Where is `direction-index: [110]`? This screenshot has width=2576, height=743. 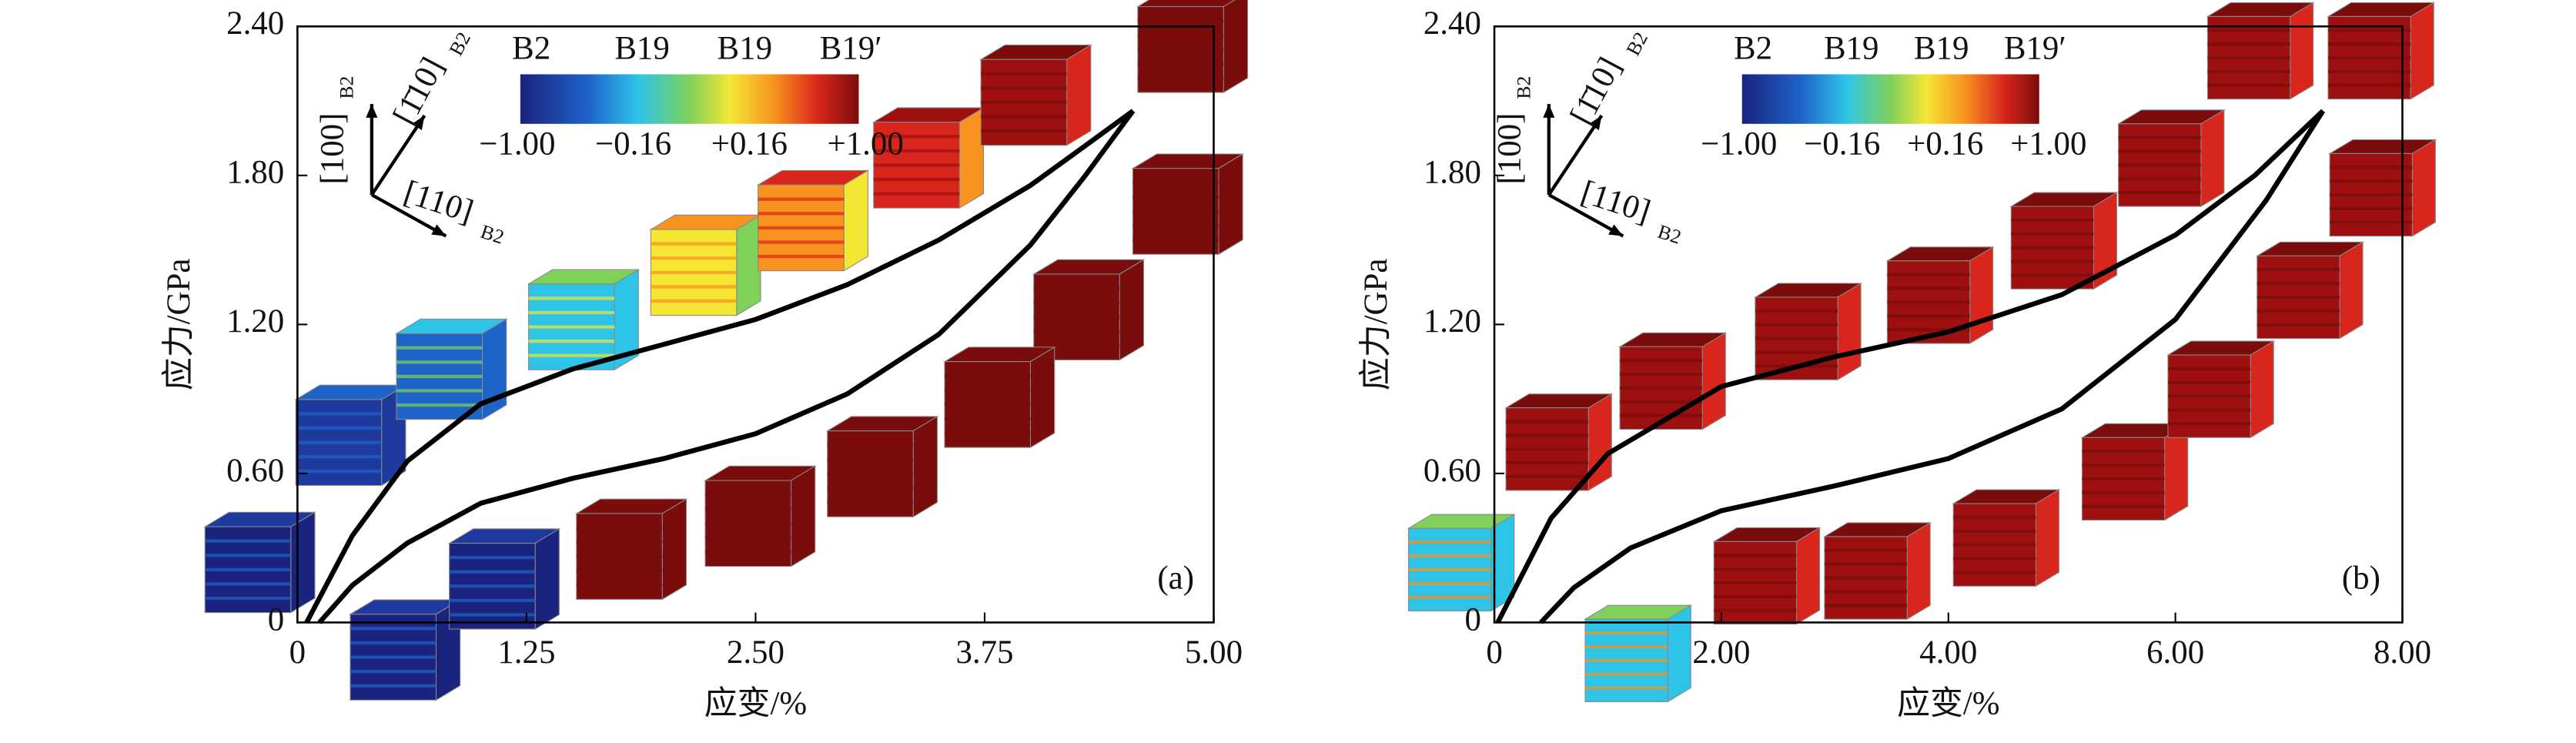 direction-index: [110] is located at coordinates (439, 202).